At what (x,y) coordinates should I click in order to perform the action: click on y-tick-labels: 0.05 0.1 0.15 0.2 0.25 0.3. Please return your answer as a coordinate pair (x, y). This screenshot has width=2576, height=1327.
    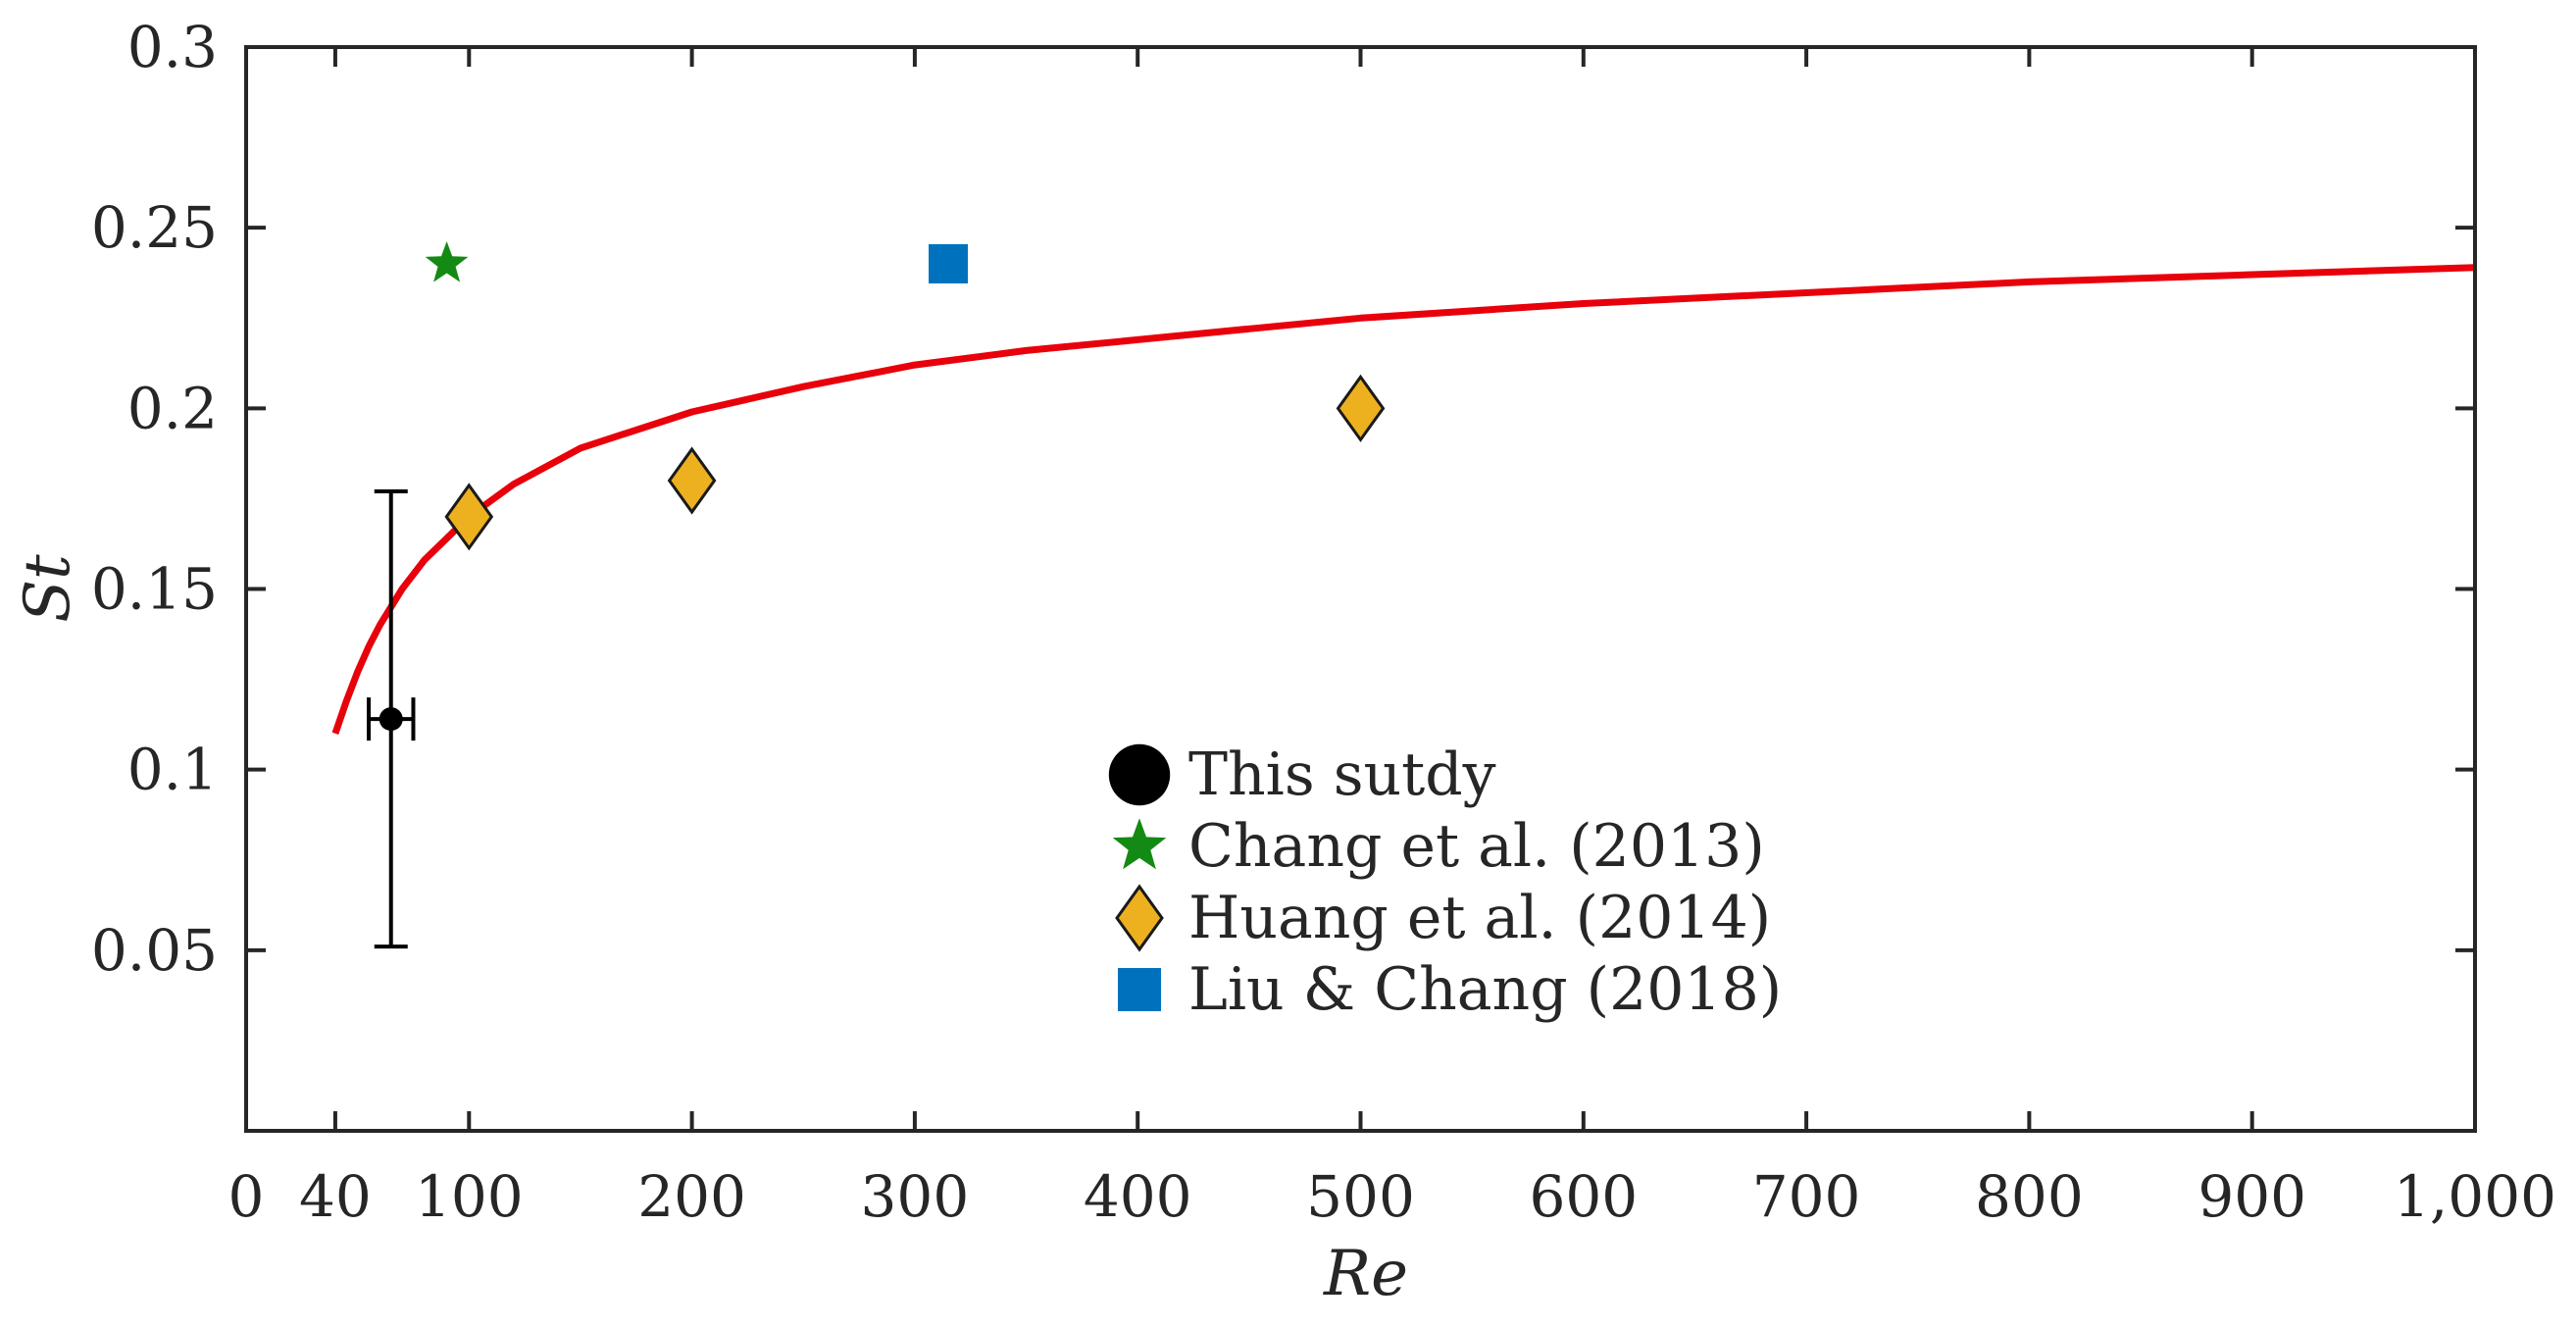
    Looking at the image, I should click on (154, 499).